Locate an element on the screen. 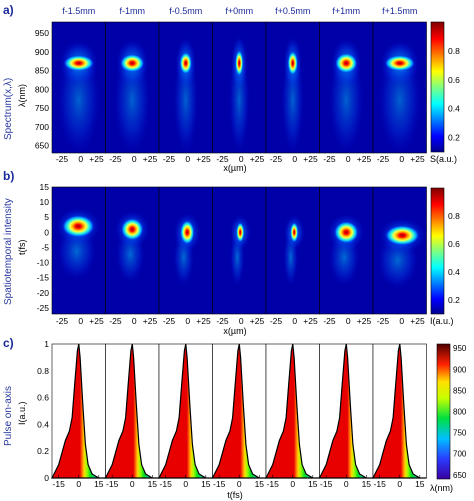  panel-b-colorbar-tick-1: 0.8 is located at coordinates (454, 216).